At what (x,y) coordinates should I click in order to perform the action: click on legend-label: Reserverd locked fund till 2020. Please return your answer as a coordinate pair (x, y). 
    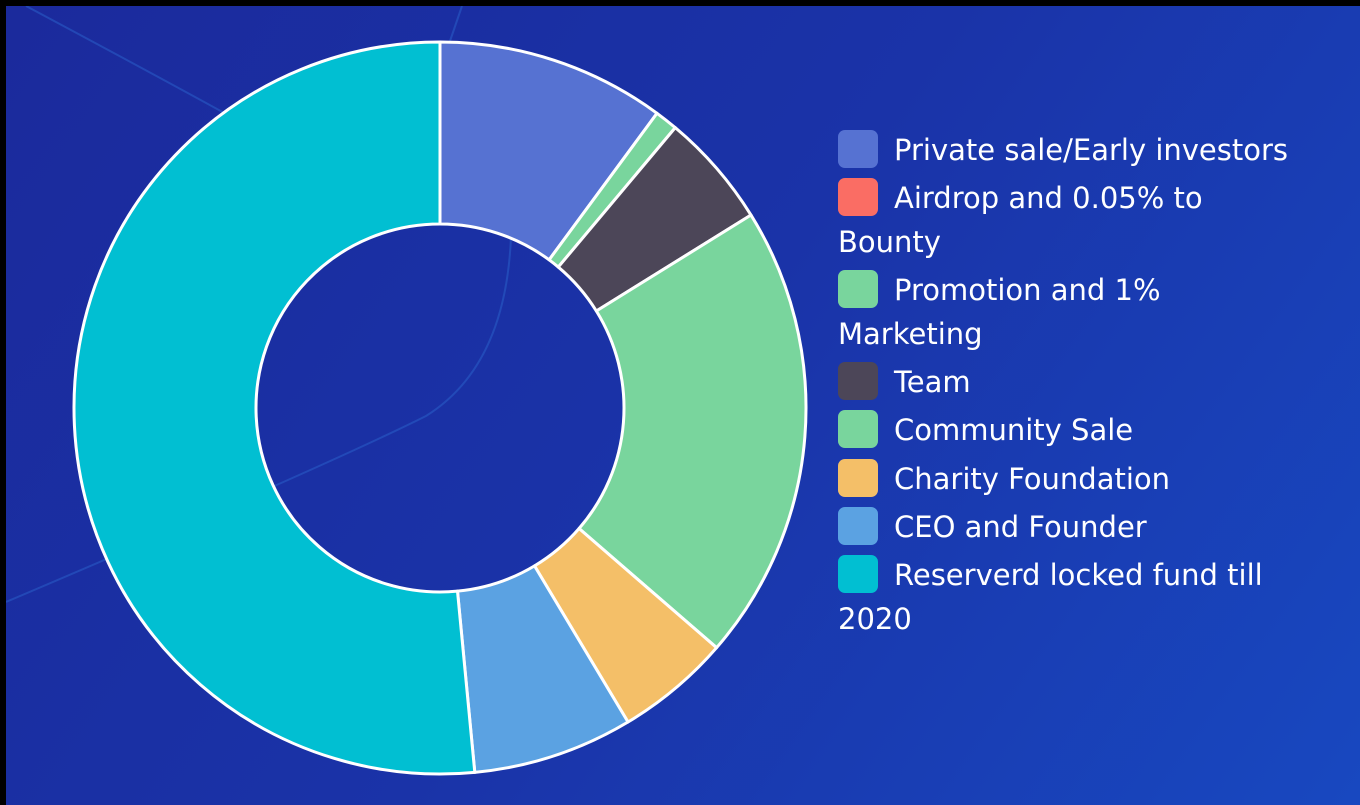
    Looking at the image, I should click on (1050, 596).